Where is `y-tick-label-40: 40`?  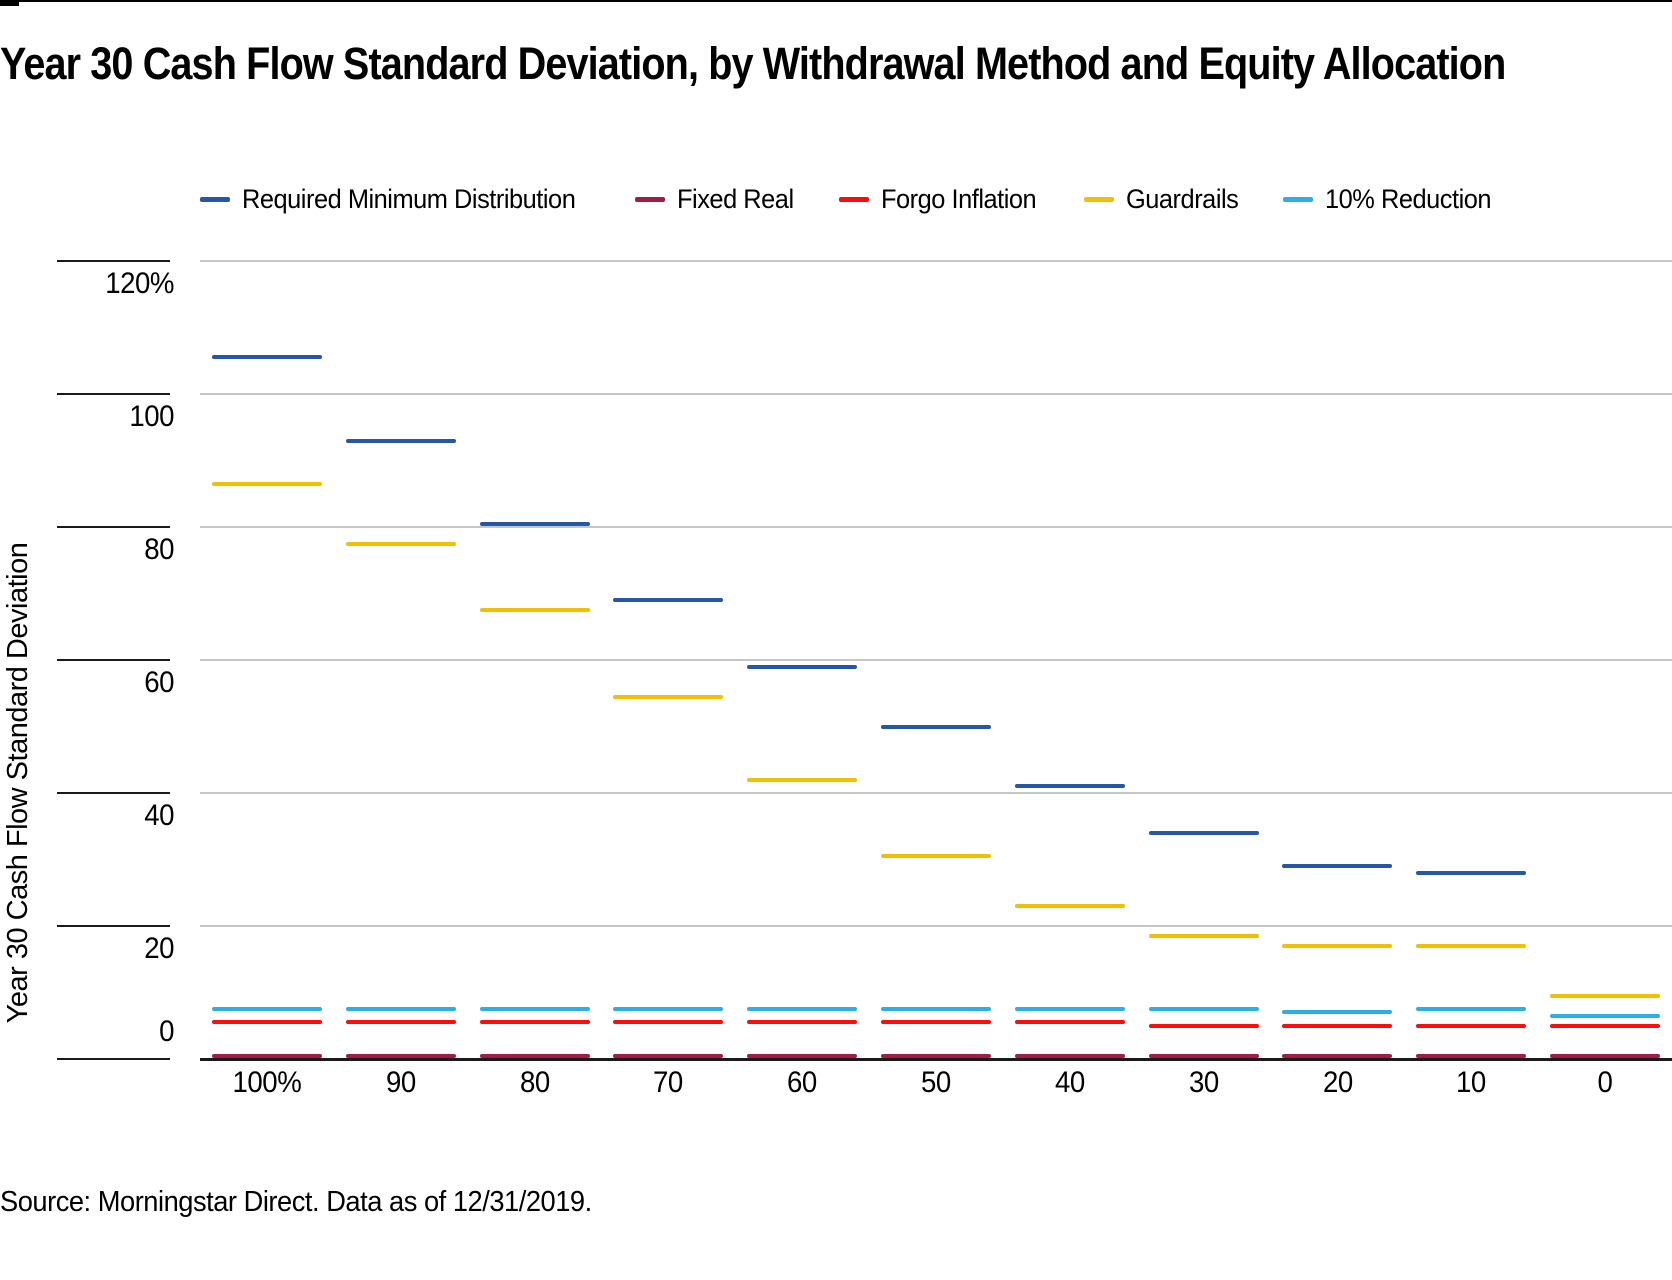
y-tick-label-40: 40 is located at coordinates (159, 815).